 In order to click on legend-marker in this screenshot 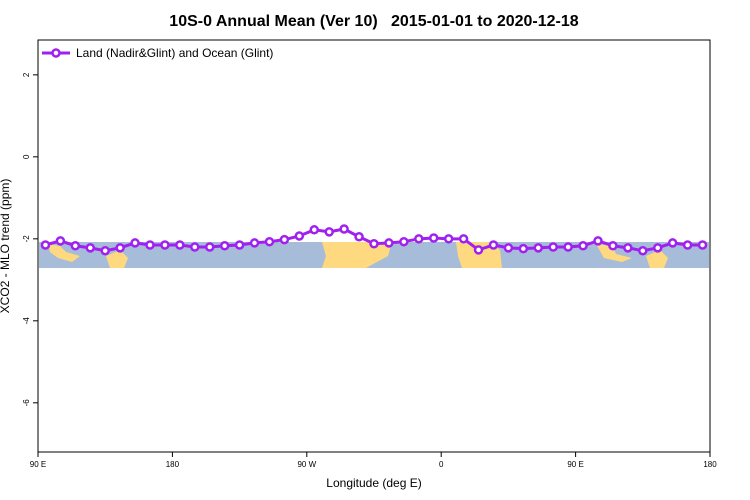, I will do `click(56, 53)`.